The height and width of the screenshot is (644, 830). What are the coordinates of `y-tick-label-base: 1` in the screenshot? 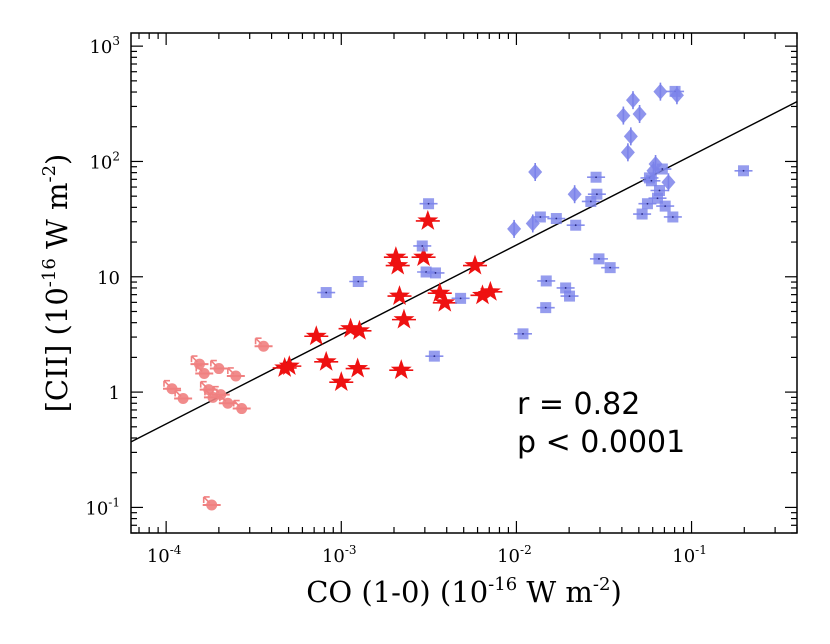 It's located at (114, 393).